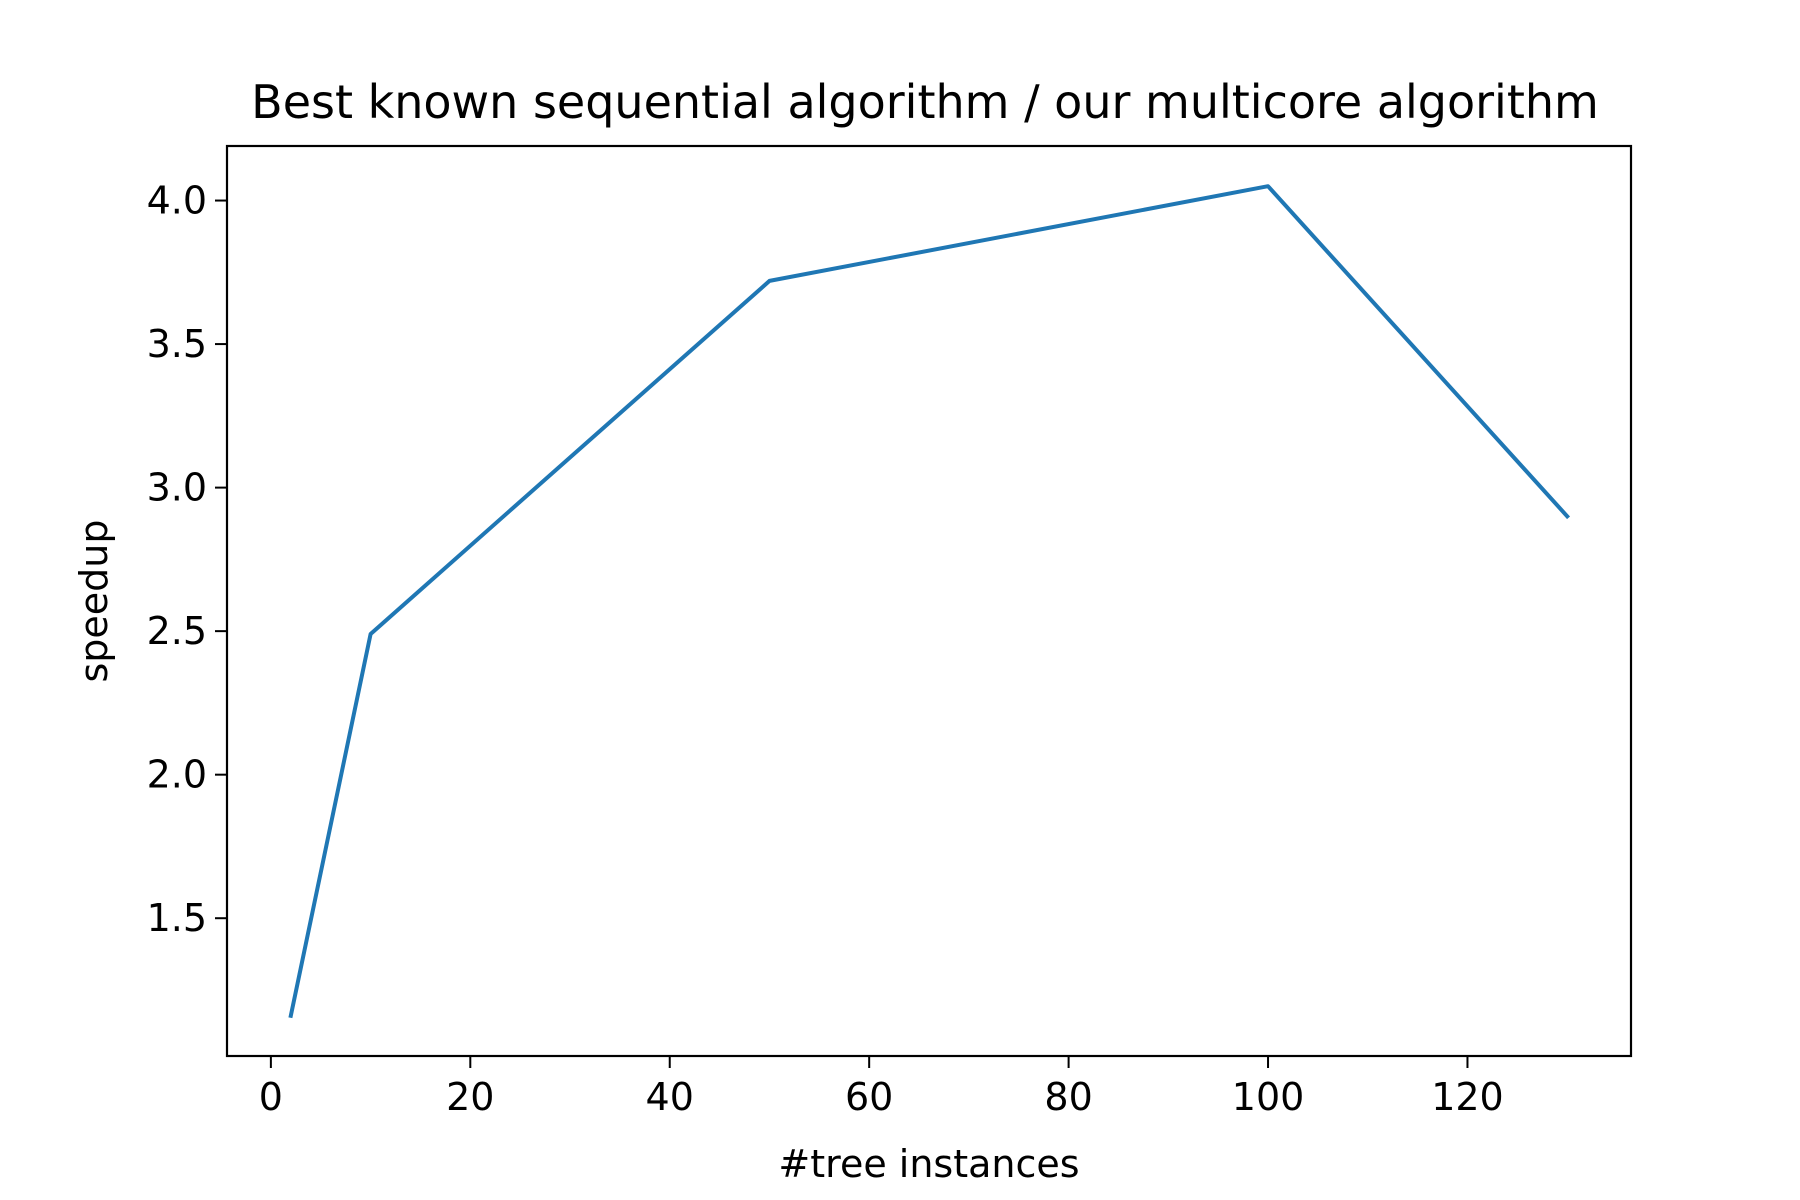 This screenshot has width=1800, height=1200. I want to click on y-tick-label: 4.0, so click(177, 201).